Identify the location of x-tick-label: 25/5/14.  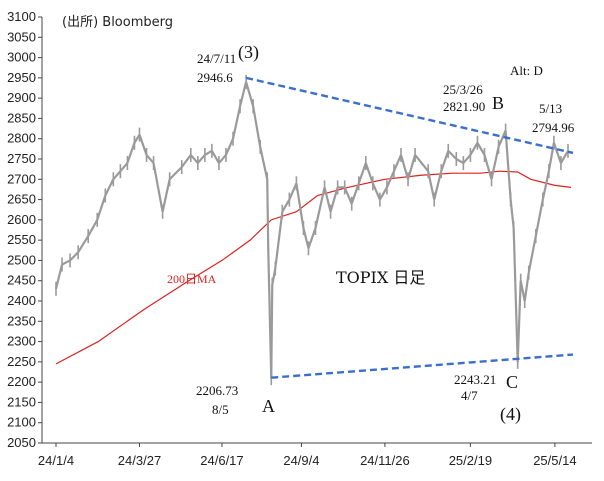
(554, 460).